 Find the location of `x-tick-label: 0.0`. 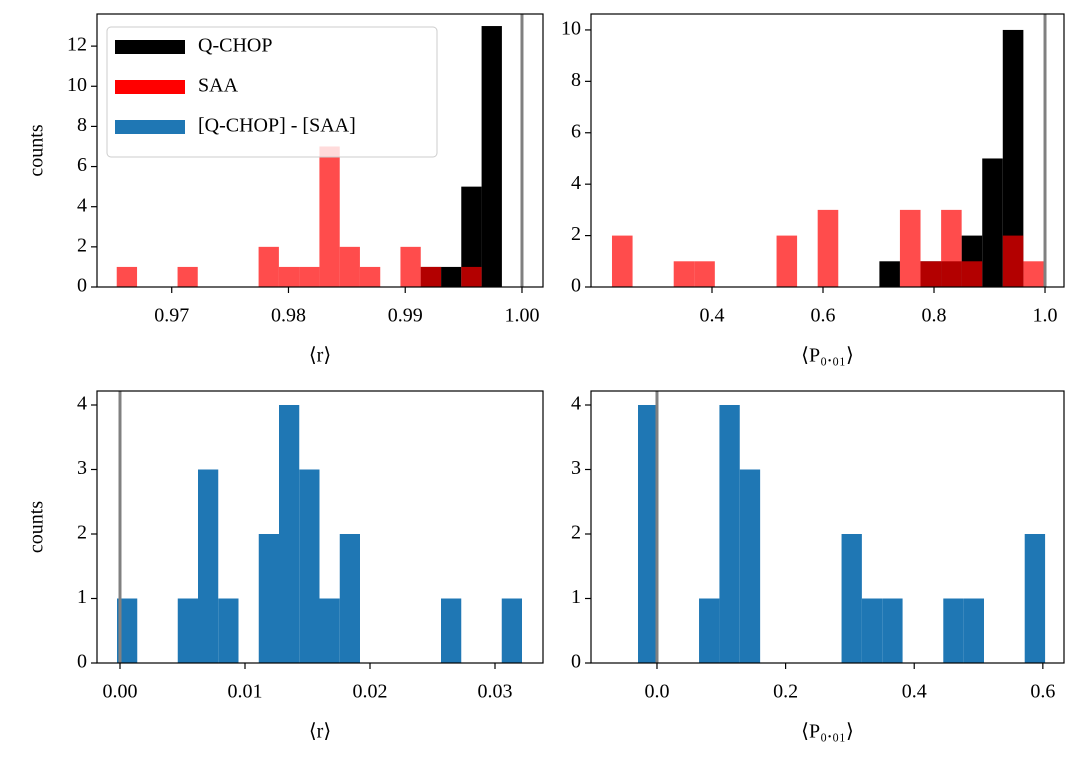

x-tick-label: 0.0 is located at coordinates (656, 692).